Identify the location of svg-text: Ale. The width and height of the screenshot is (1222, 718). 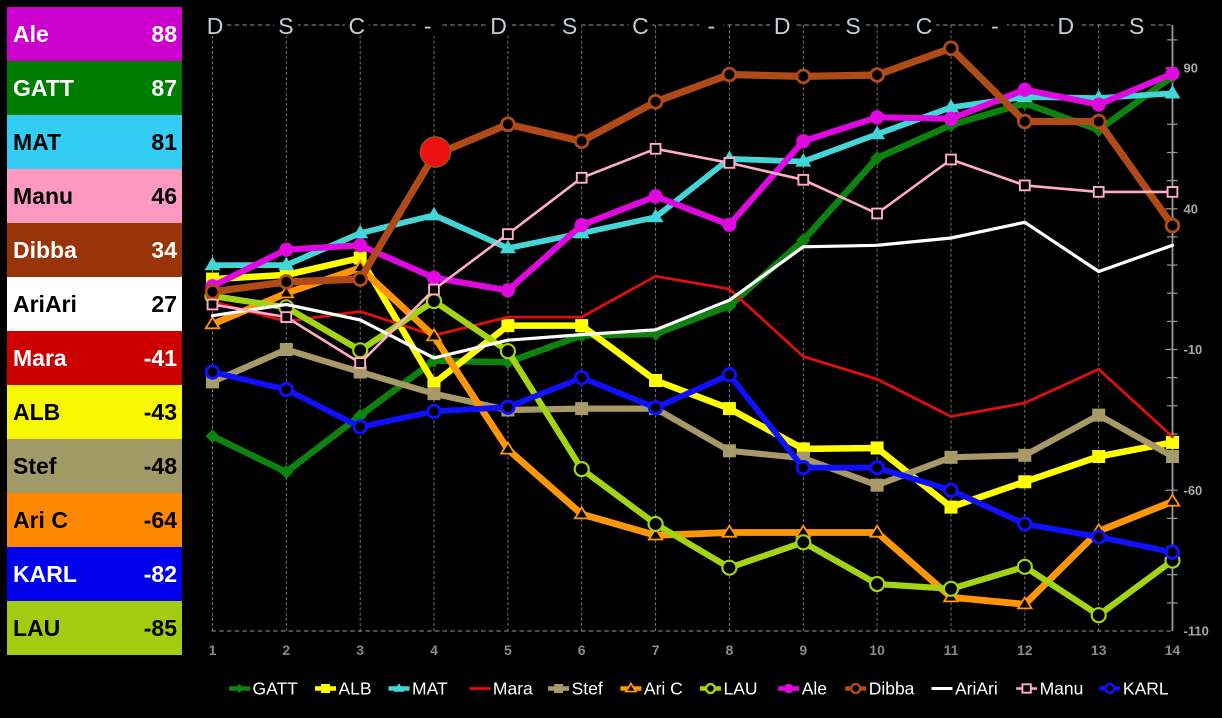
(814, 689).